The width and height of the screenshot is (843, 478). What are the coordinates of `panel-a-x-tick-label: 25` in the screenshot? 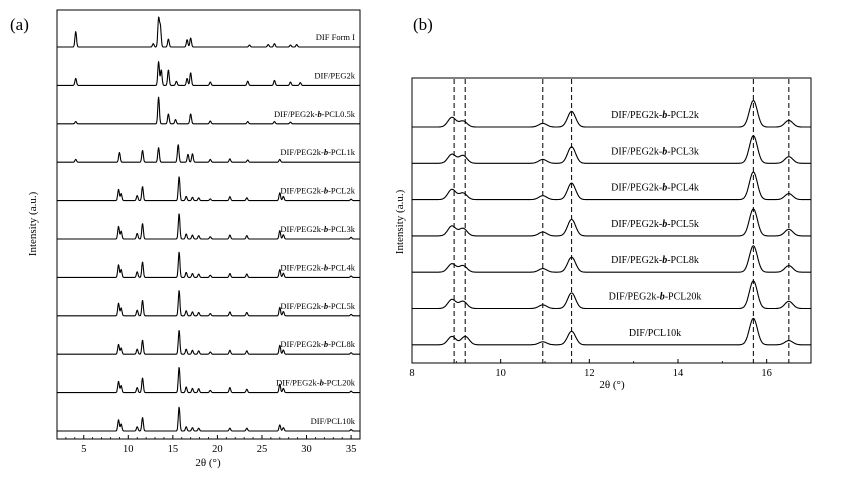 It's located at (262, 449).